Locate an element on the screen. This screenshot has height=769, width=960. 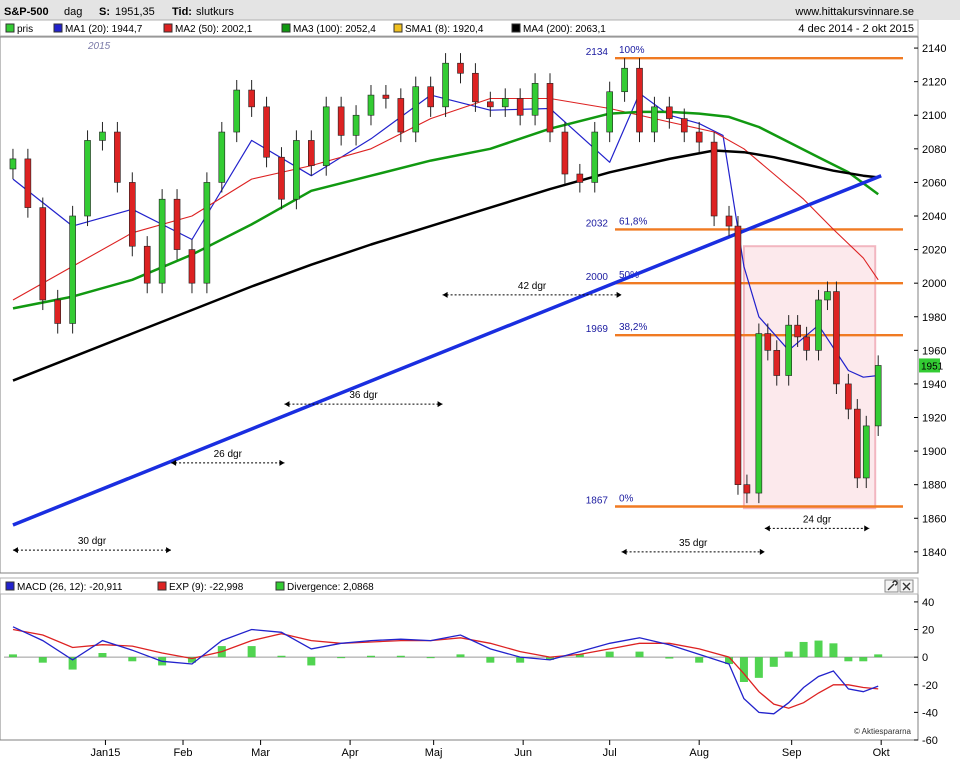
macd-legend-entry: Divergence: 2,0868 is located at coordinates (330, 587).